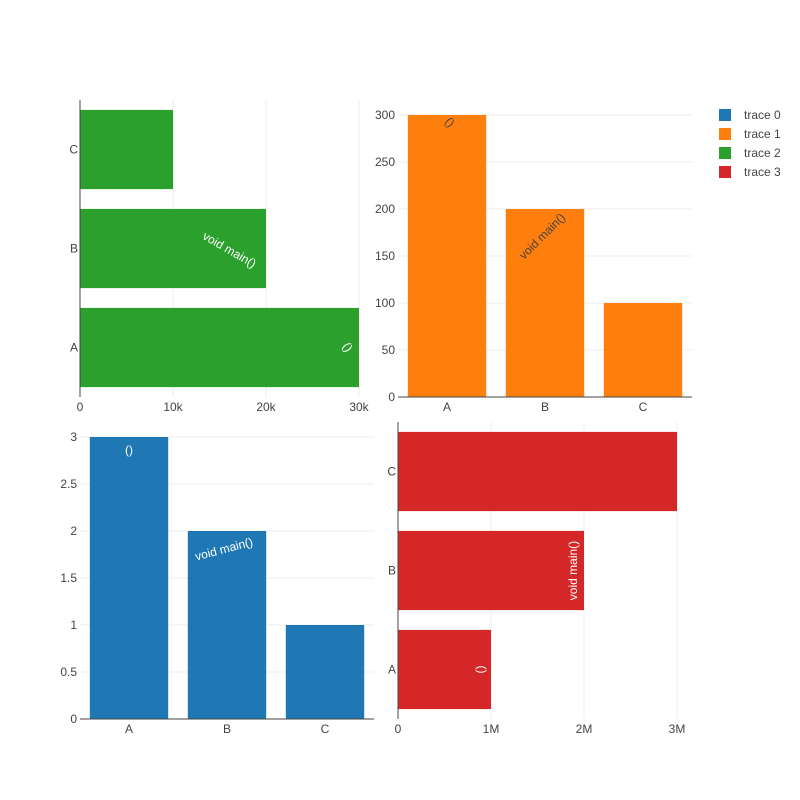  What do you see at coordinates (677, 729) in the screenshot?
I see `x-tick-label: 3M` at bounding box center [677, 729].